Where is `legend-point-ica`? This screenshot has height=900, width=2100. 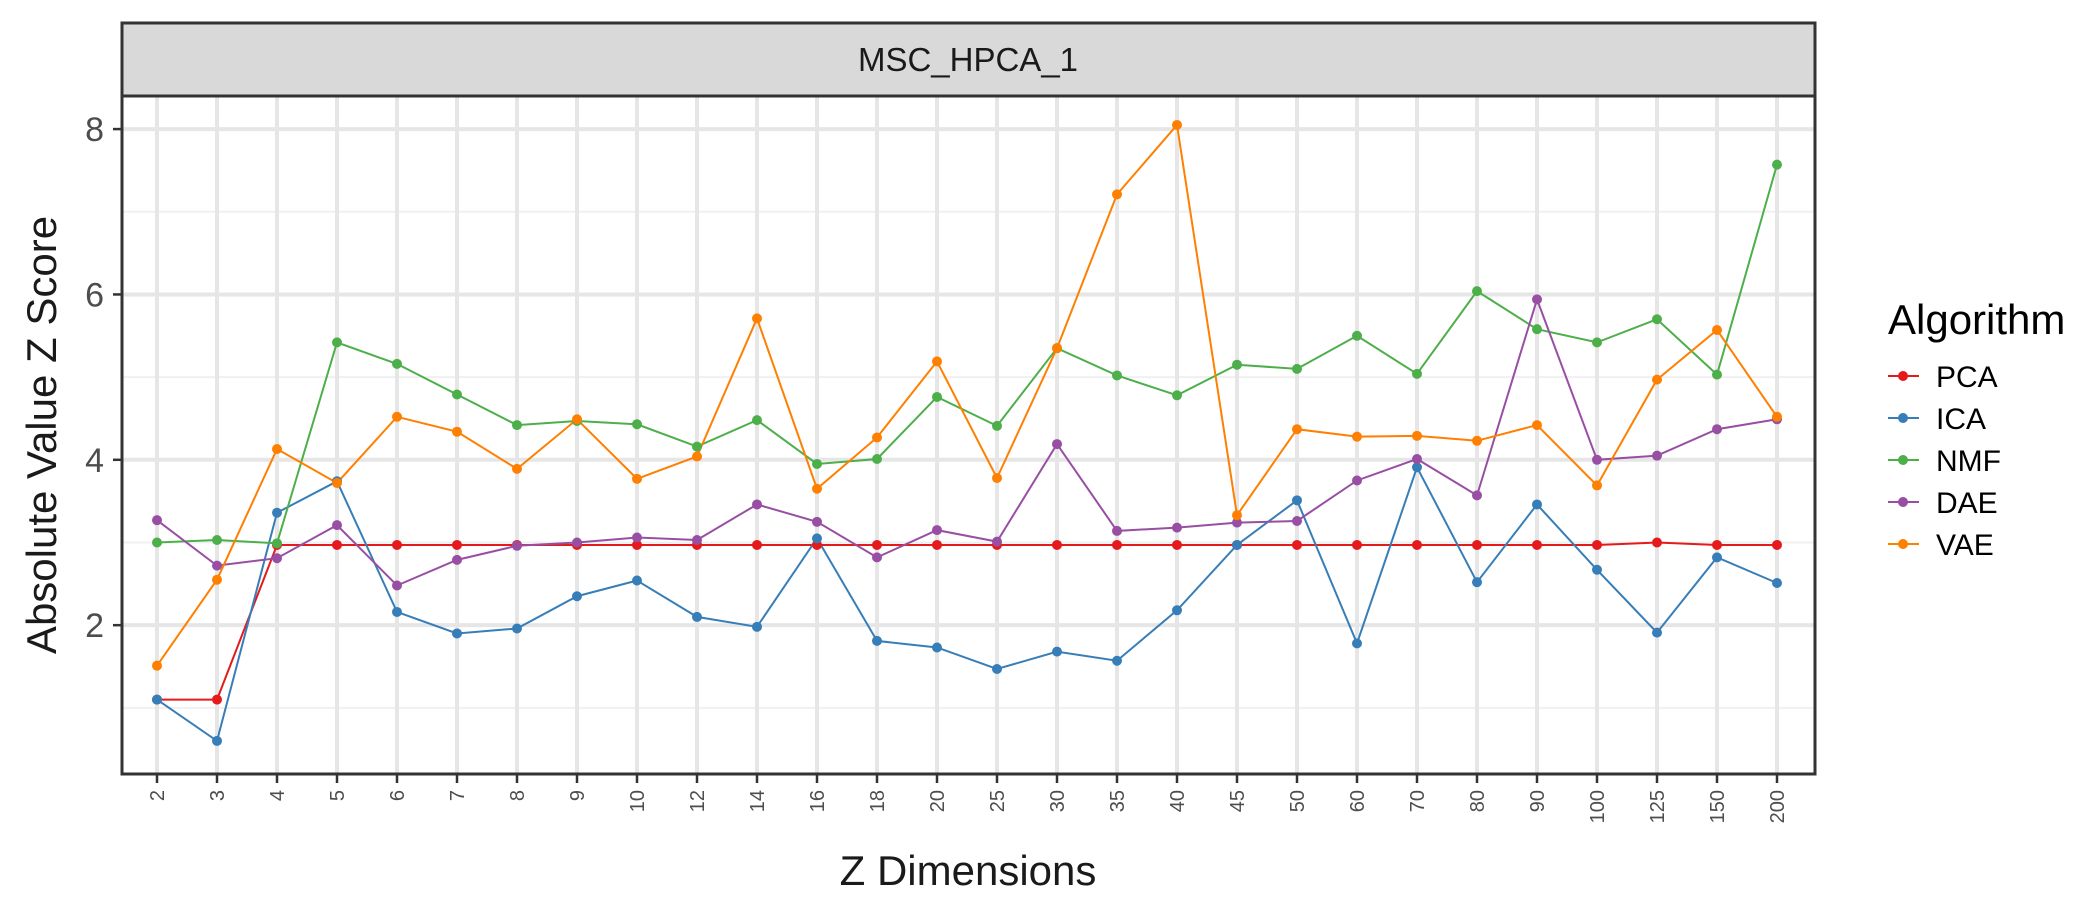 legend-point-ica is located at coordinates (1903, 418).